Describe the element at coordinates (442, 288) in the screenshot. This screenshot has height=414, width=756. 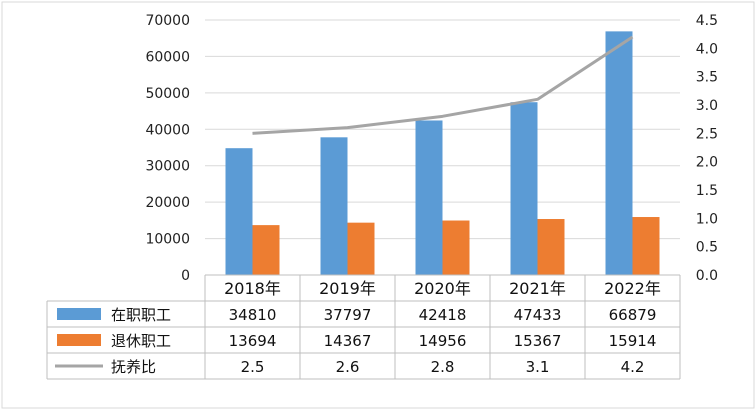
I see `category-label: 2020年` at that location.